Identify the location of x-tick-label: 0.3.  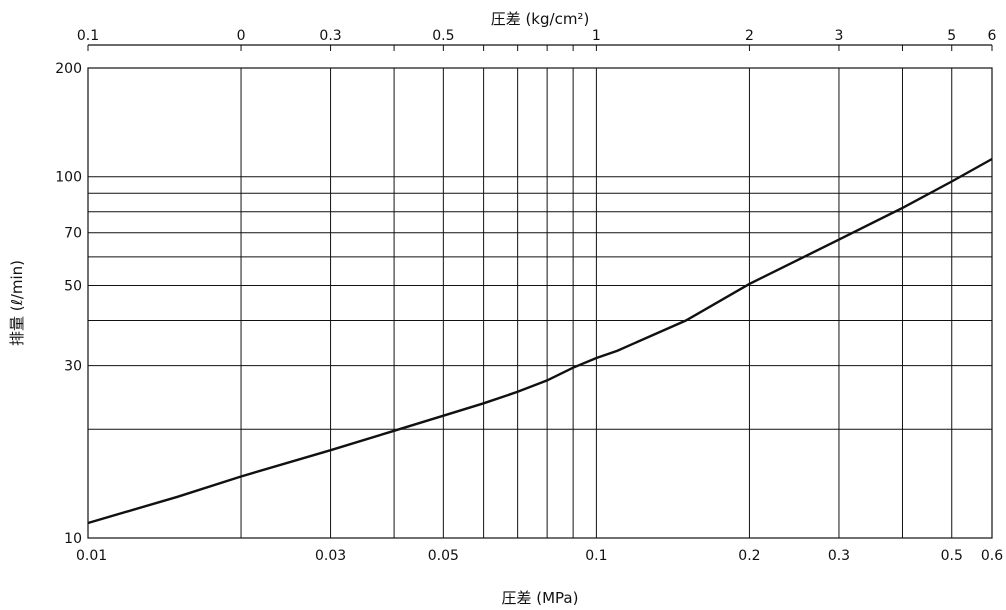
(839, 556).